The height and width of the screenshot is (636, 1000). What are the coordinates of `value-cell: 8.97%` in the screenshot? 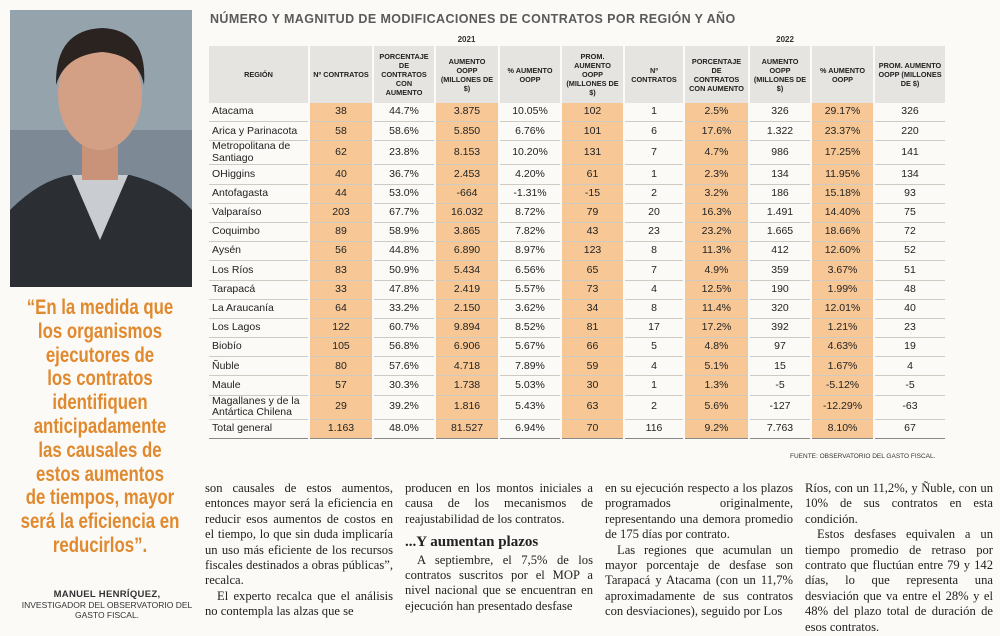 It's located at (530, 251).